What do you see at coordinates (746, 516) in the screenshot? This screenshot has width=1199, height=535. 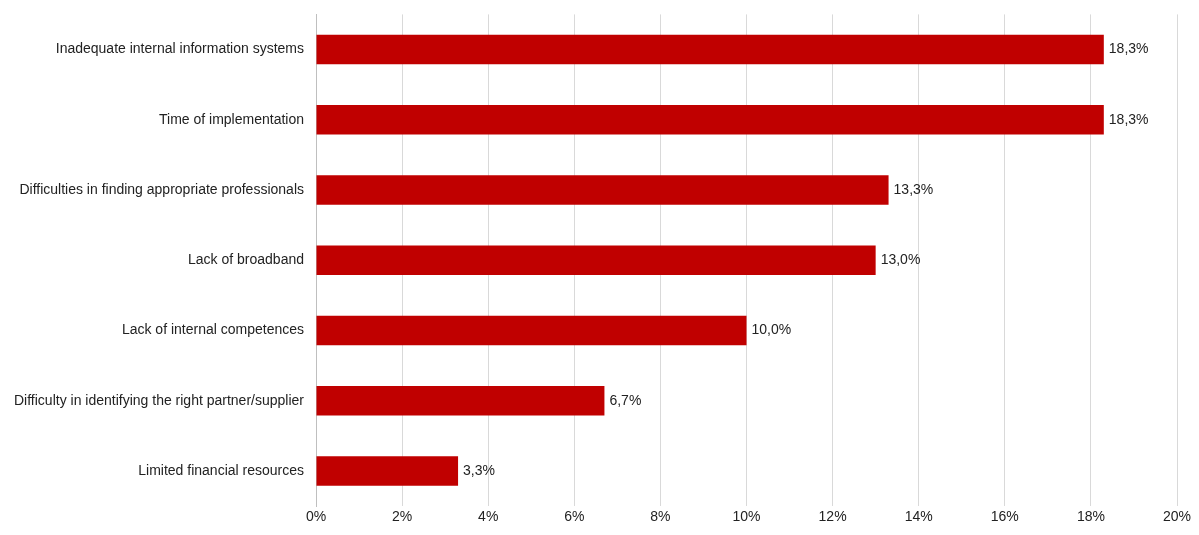 I see `x-tick-label: 10%` at bounding box center [746, 516].